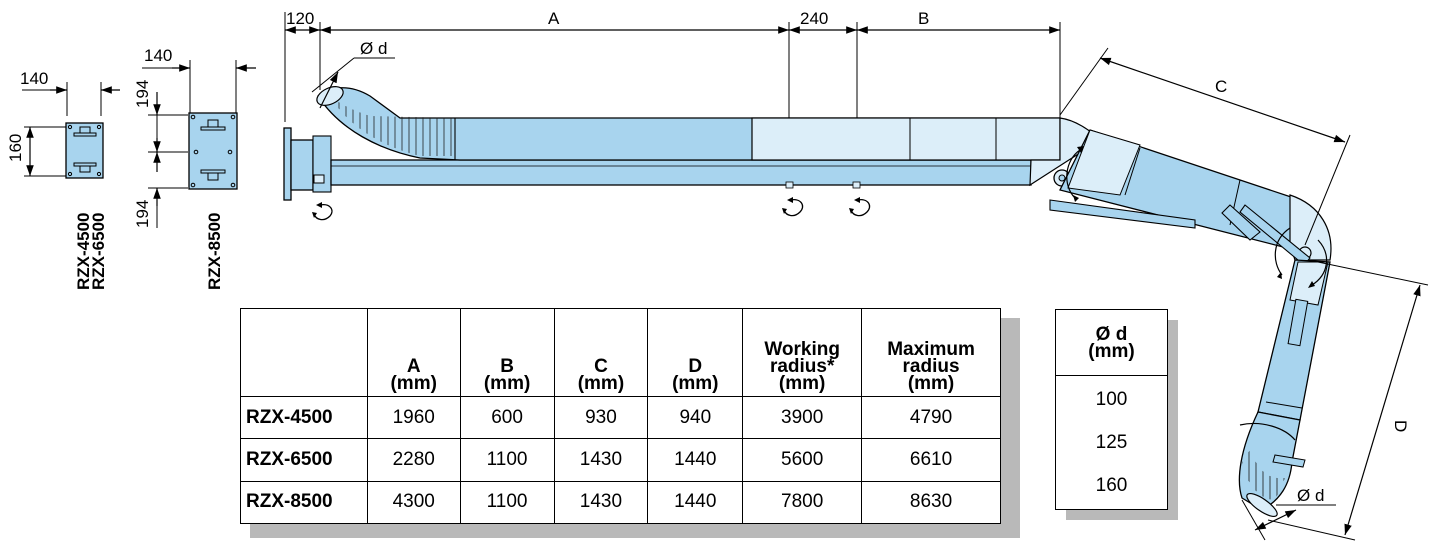 The height and width of the screenshot is (543, 1434). What do you see at coordinates (1348, 401) in the screenshot?
I see `dim-D-group: D` at bounding box center [1348, 401].